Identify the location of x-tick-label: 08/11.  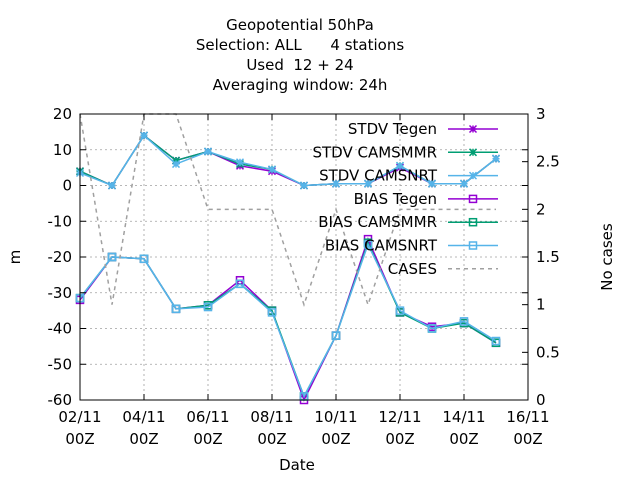
(271, 417).